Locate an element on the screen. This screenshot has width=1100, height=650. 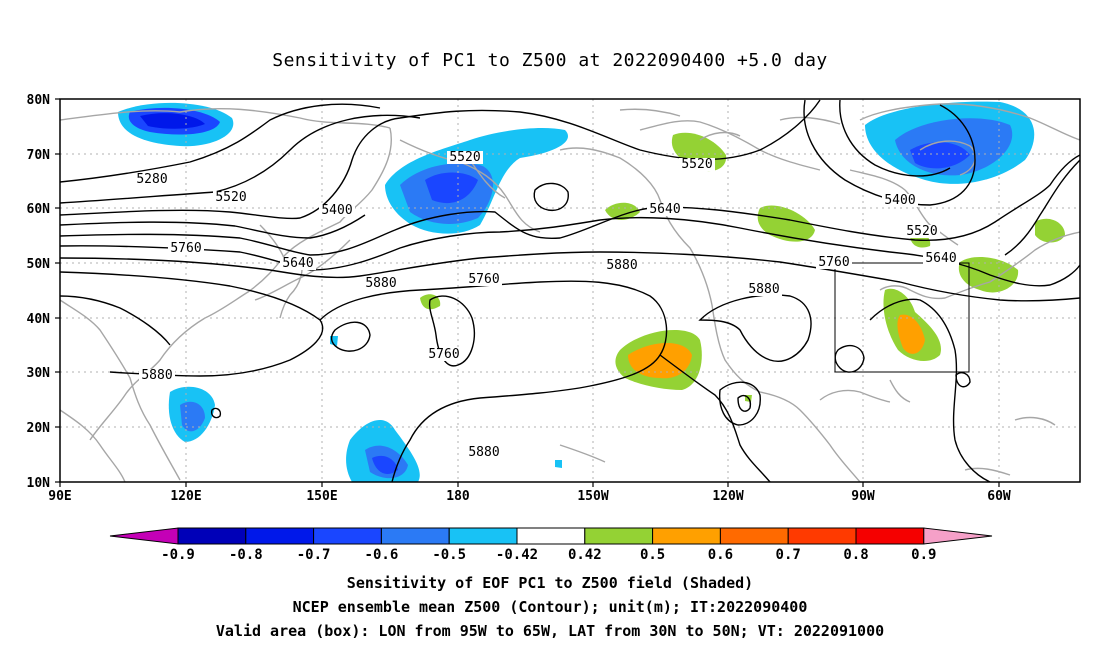
colorbar-label: -0.42 is located at coordinates (517, 555).